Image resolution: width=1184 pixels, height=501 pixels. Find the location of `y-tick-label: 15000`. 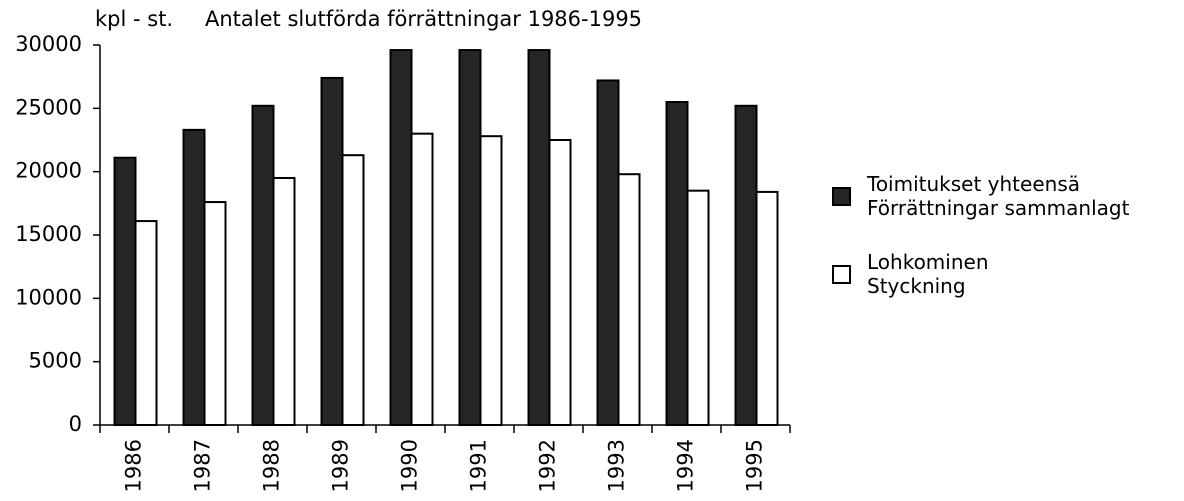

y-tick-label: 15000 is located at coordinates (48, 234).